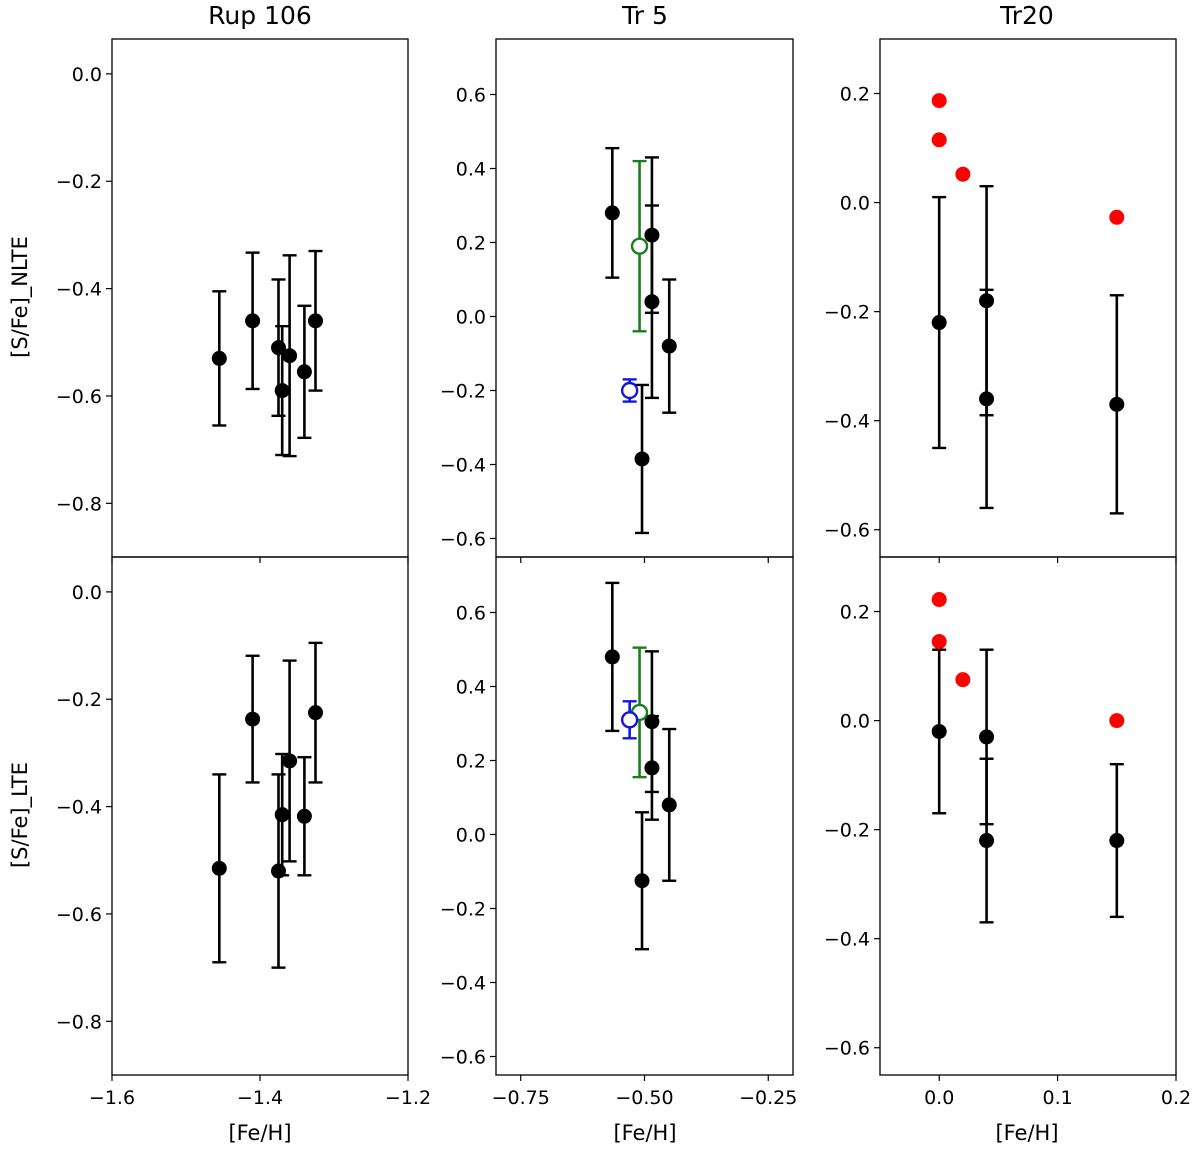  What do you see at coordinates (260, 1098) in the screenshot?
I see `x-tick-label: −1.4` at bounding box center [260, 1098].